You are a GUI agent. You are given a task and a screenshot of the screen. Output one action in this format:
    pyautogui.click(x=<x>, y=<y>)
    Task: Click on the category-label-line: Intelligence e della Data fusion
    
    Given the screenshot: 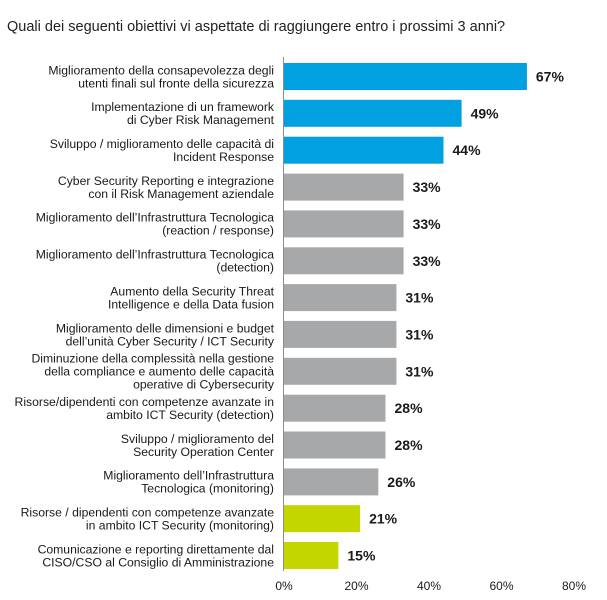 What is the action you would take?
    pyautogui.click(x=191, y=304)
    